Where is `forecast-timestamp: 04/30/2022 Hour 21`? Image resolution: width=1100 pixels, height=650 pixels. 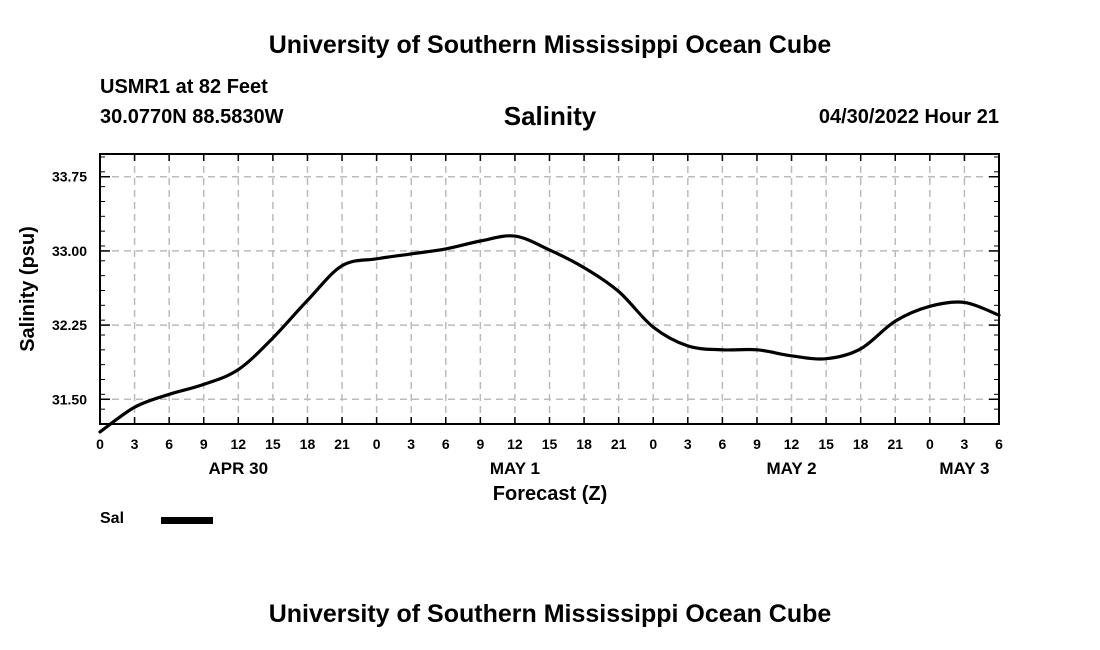
forecast-timestamp: 04/30/2022 Hour 21 is located at coordinates (908, 117).